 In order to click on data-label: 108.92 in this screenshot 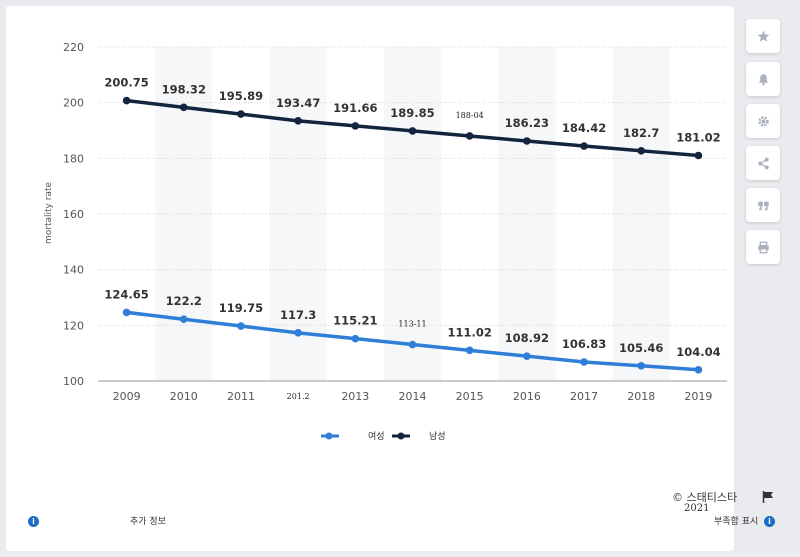, I will do `click(527, 338)`.